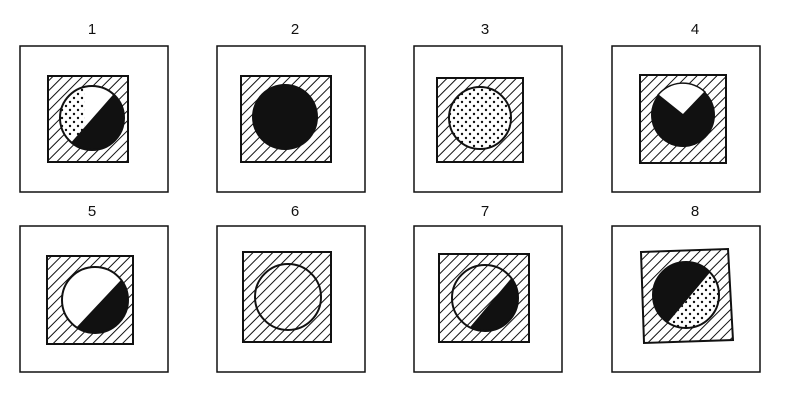 This screenshot has height=400, width=800. I want to click on figure-1: 1, so click(94, 107).